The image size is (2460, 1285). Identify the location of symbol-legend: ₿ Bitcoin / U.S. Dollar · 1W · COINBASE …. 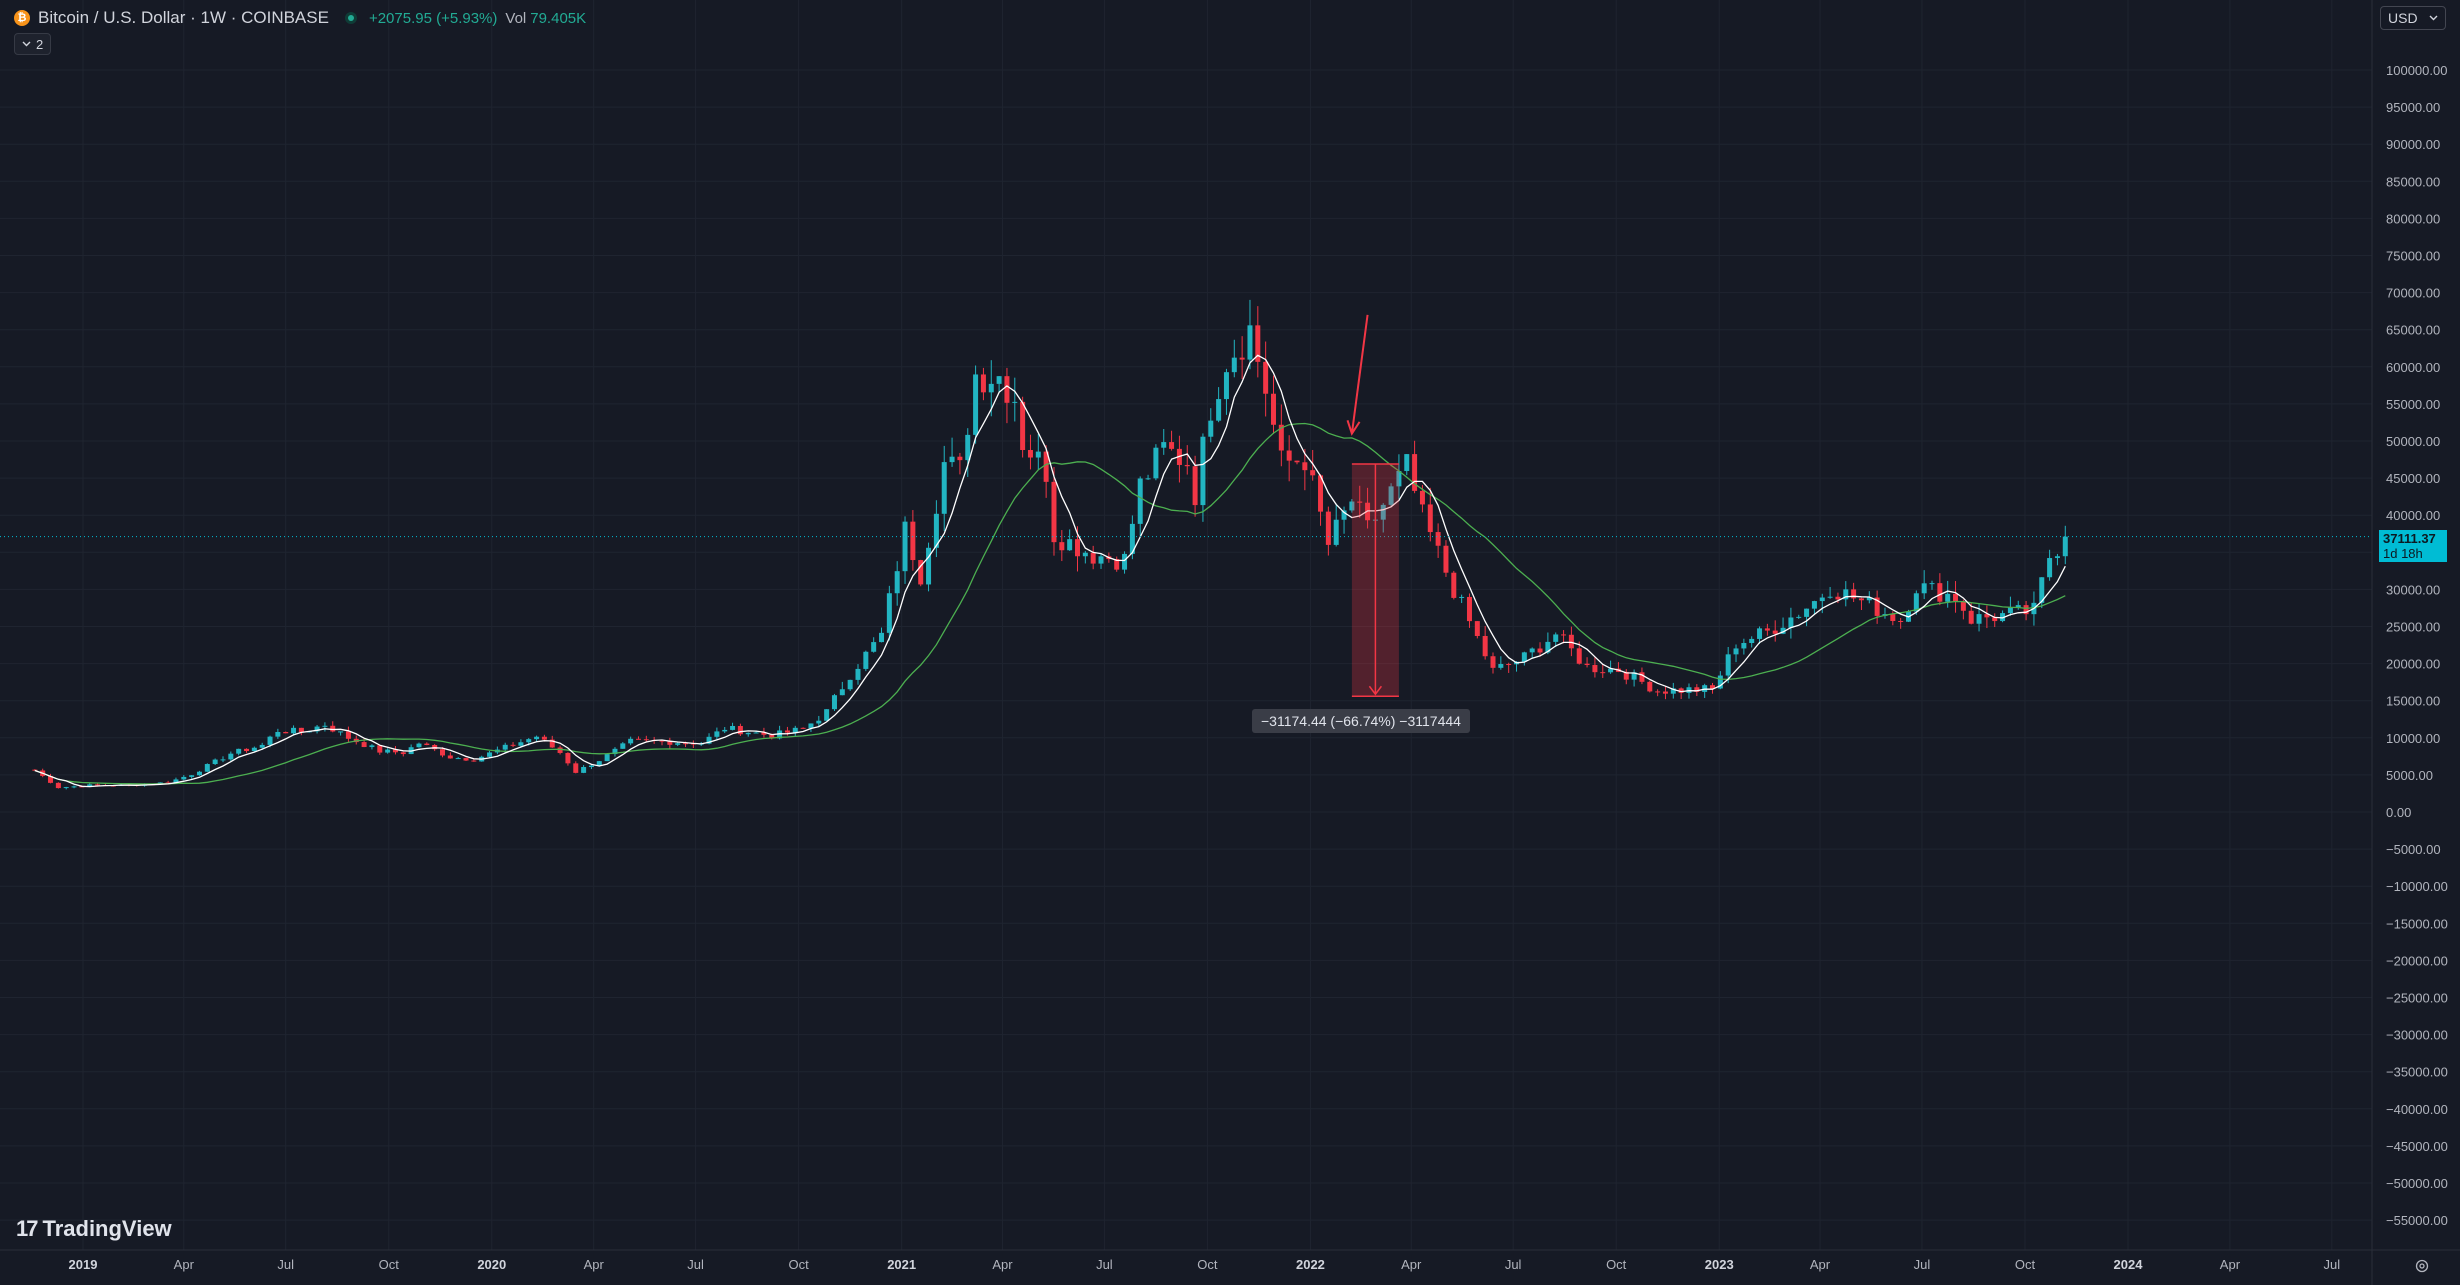
(300, 18).